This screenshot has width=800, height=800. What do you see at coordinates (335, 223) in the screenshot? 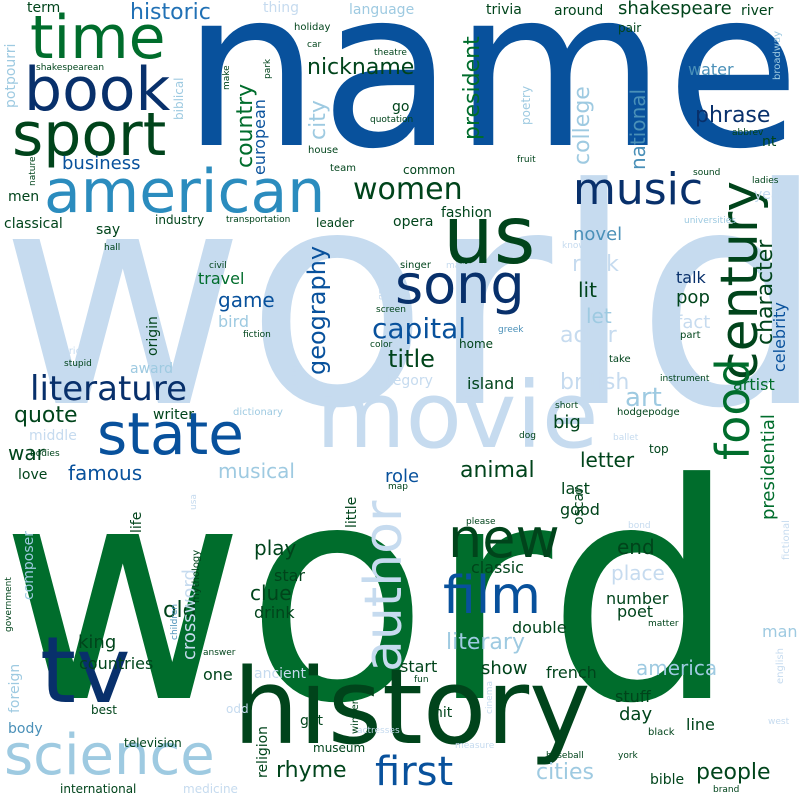
I see `word-leader: leader` at bounding box center [335, 223].